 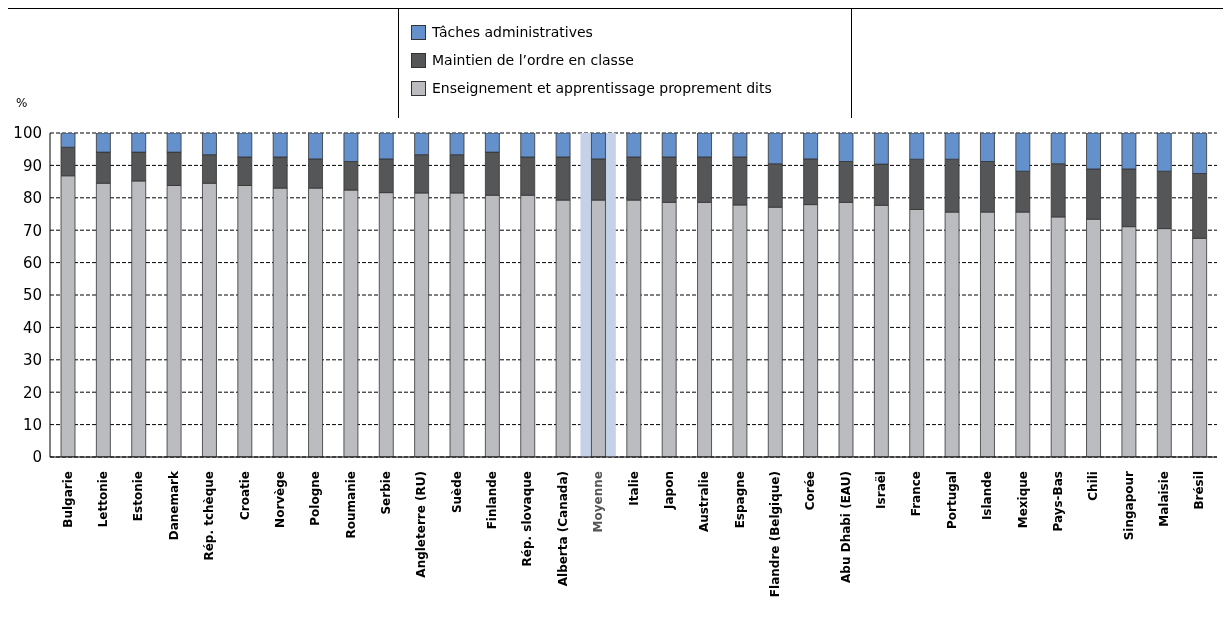 What do you see at coordinates (279, 499) in the screenshot?
I see `x-tick-label: Norvège` at bounding box center [279, 499].